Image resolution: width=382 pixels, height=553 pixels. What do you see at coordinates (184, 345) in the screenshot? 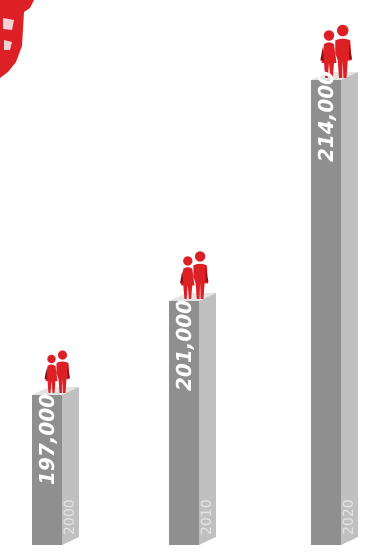
I see `value-label: 201,000` at bounding box center [184, 345].